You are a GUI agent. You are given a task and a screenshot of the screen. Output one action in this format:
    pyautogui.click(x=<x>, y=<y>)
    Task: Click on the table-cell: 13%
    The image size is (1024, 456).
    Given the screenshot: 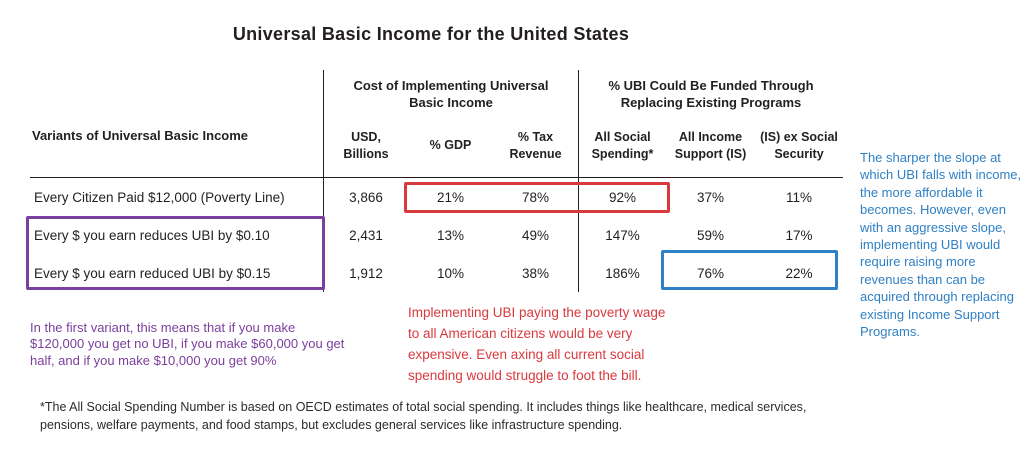 What is the action you would take?
    pyautogui.click(x=450, y=235)
    